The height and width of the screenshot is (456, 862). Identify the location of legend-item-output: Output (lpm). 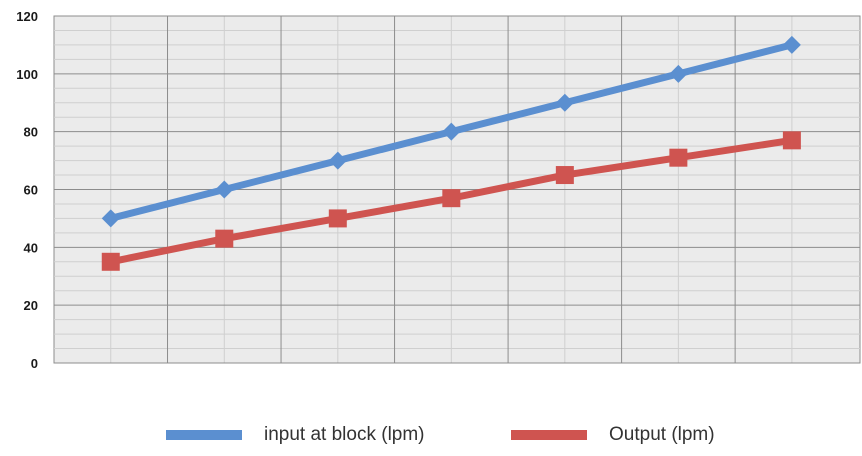
(613, 435).